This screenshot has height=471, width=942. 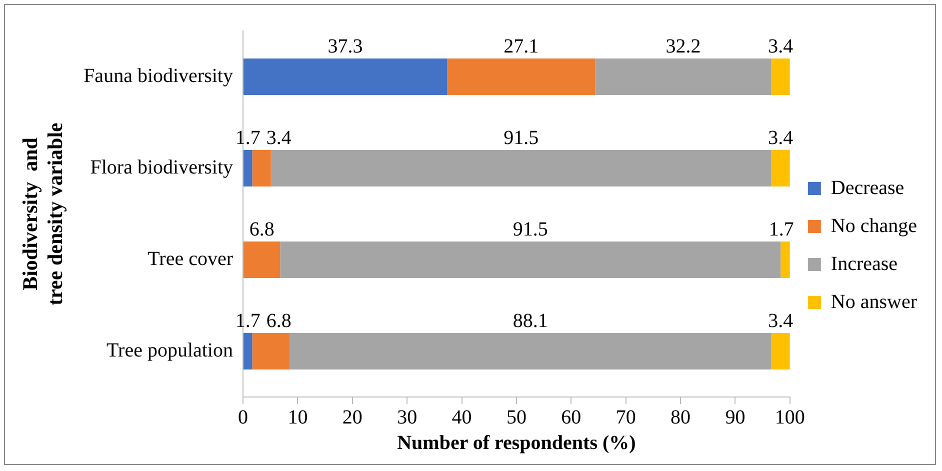 I want to click on x-tick-label: 100, so click(x=789, y=417).